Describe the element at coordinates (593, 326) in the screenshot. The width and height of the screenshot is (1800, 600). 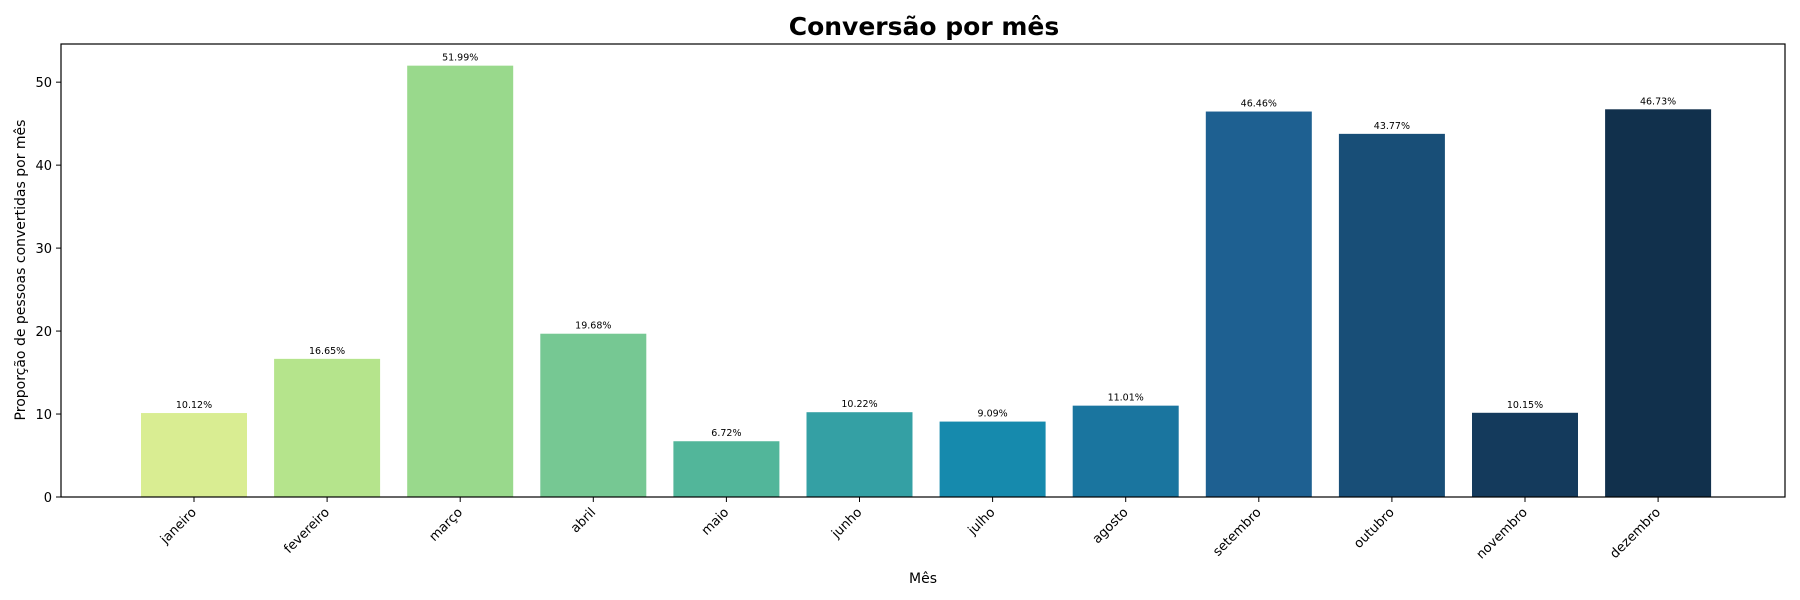
I see `data-label: 19.68%` at that location.